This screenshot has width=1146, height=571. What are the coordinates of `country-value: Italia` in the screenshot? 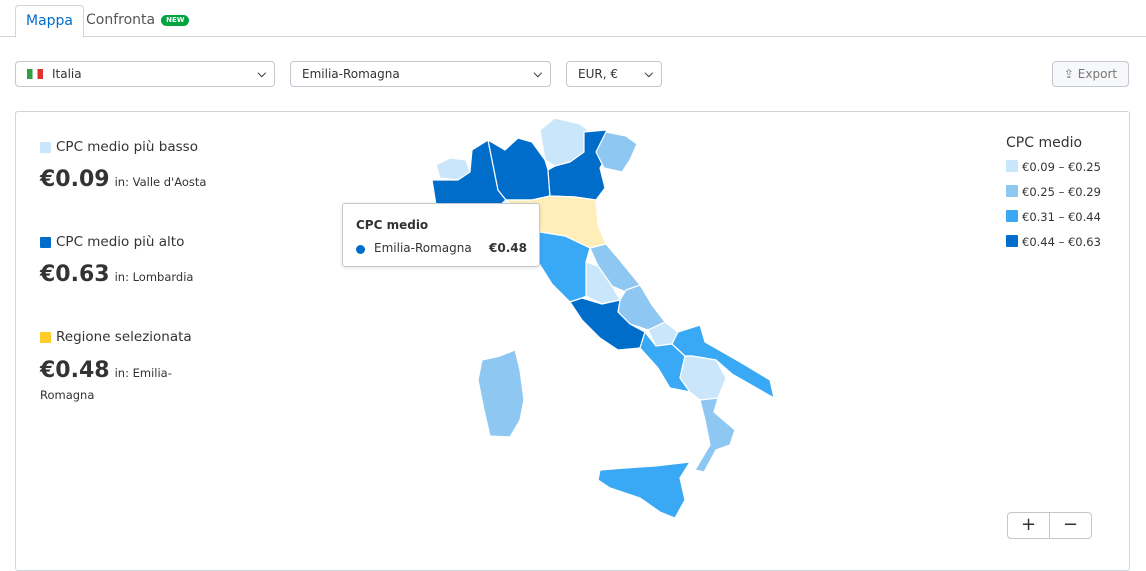 It's located at (67, 74).